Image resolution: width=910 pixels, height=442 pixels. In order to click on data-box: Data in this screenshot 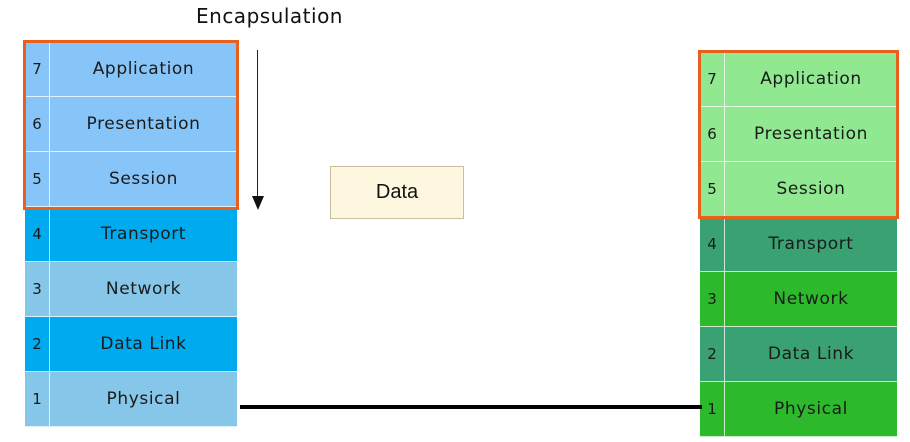, I will do `click(397, 192)`.